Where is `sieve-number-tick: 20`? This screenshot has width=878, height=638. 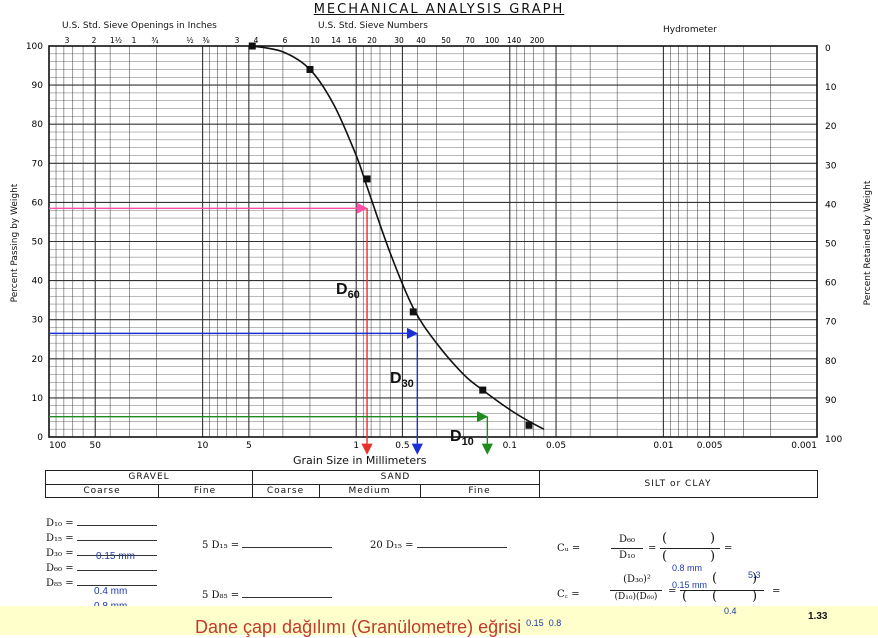
sieve-number-tick: 20 is located at coordinates (372, 40).